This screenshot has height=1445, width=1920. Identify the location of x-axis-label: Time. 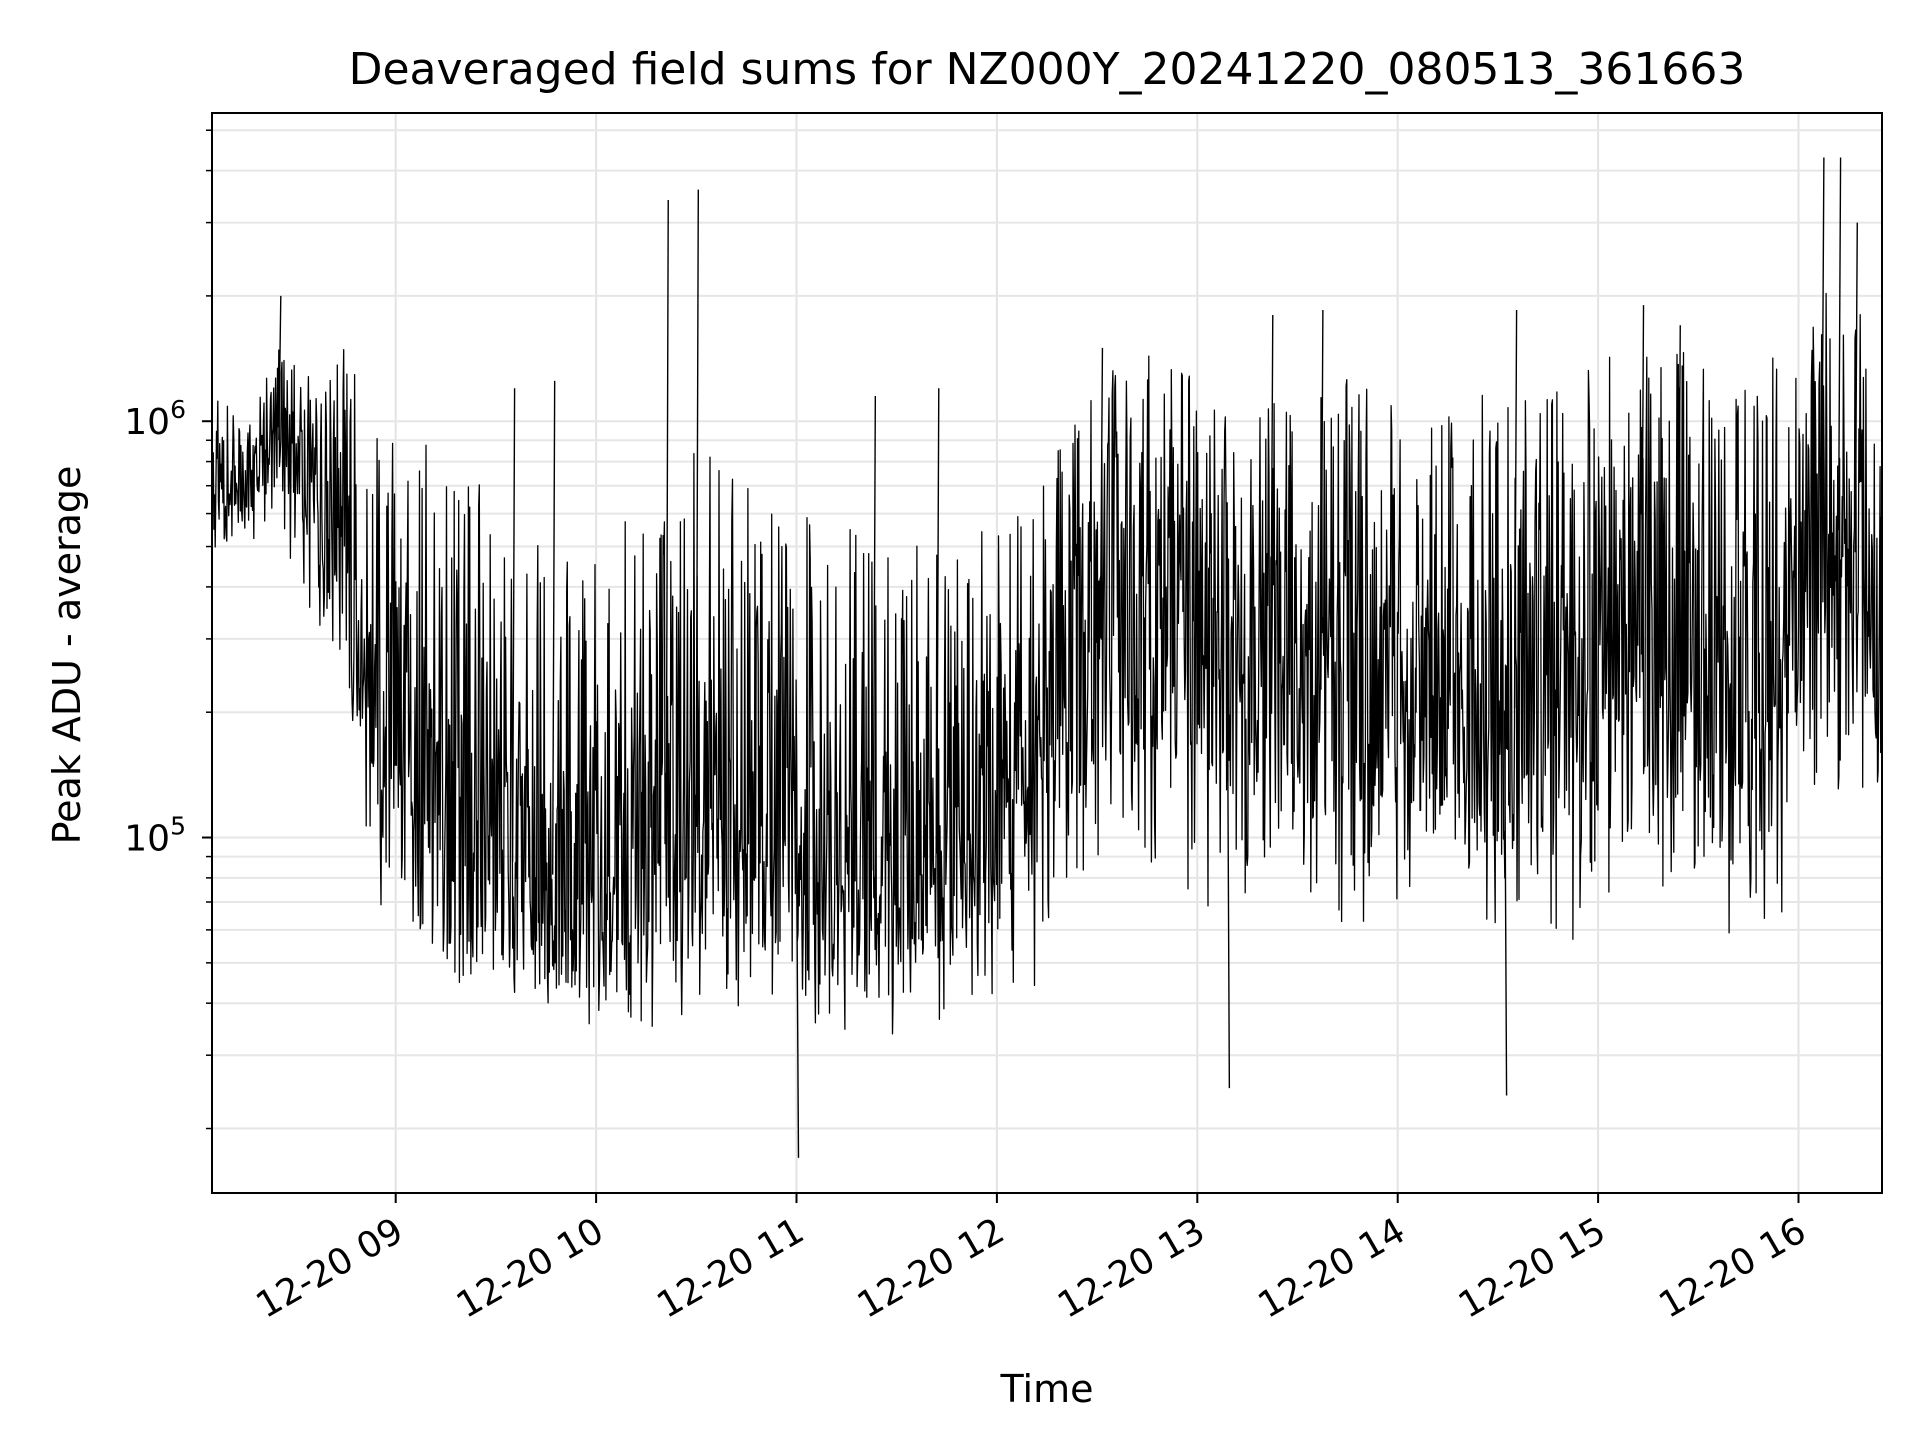
(1047, 1389).